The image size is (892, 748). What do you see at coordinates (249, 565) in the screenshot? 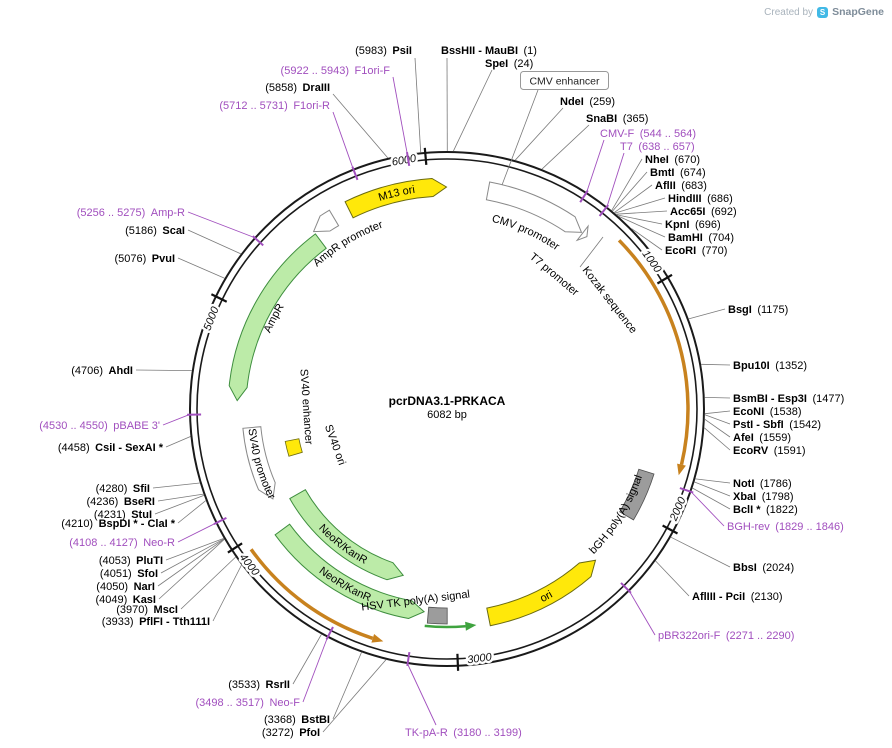
I see `position-tick-label: 4000` at bounding box center [249, 565].